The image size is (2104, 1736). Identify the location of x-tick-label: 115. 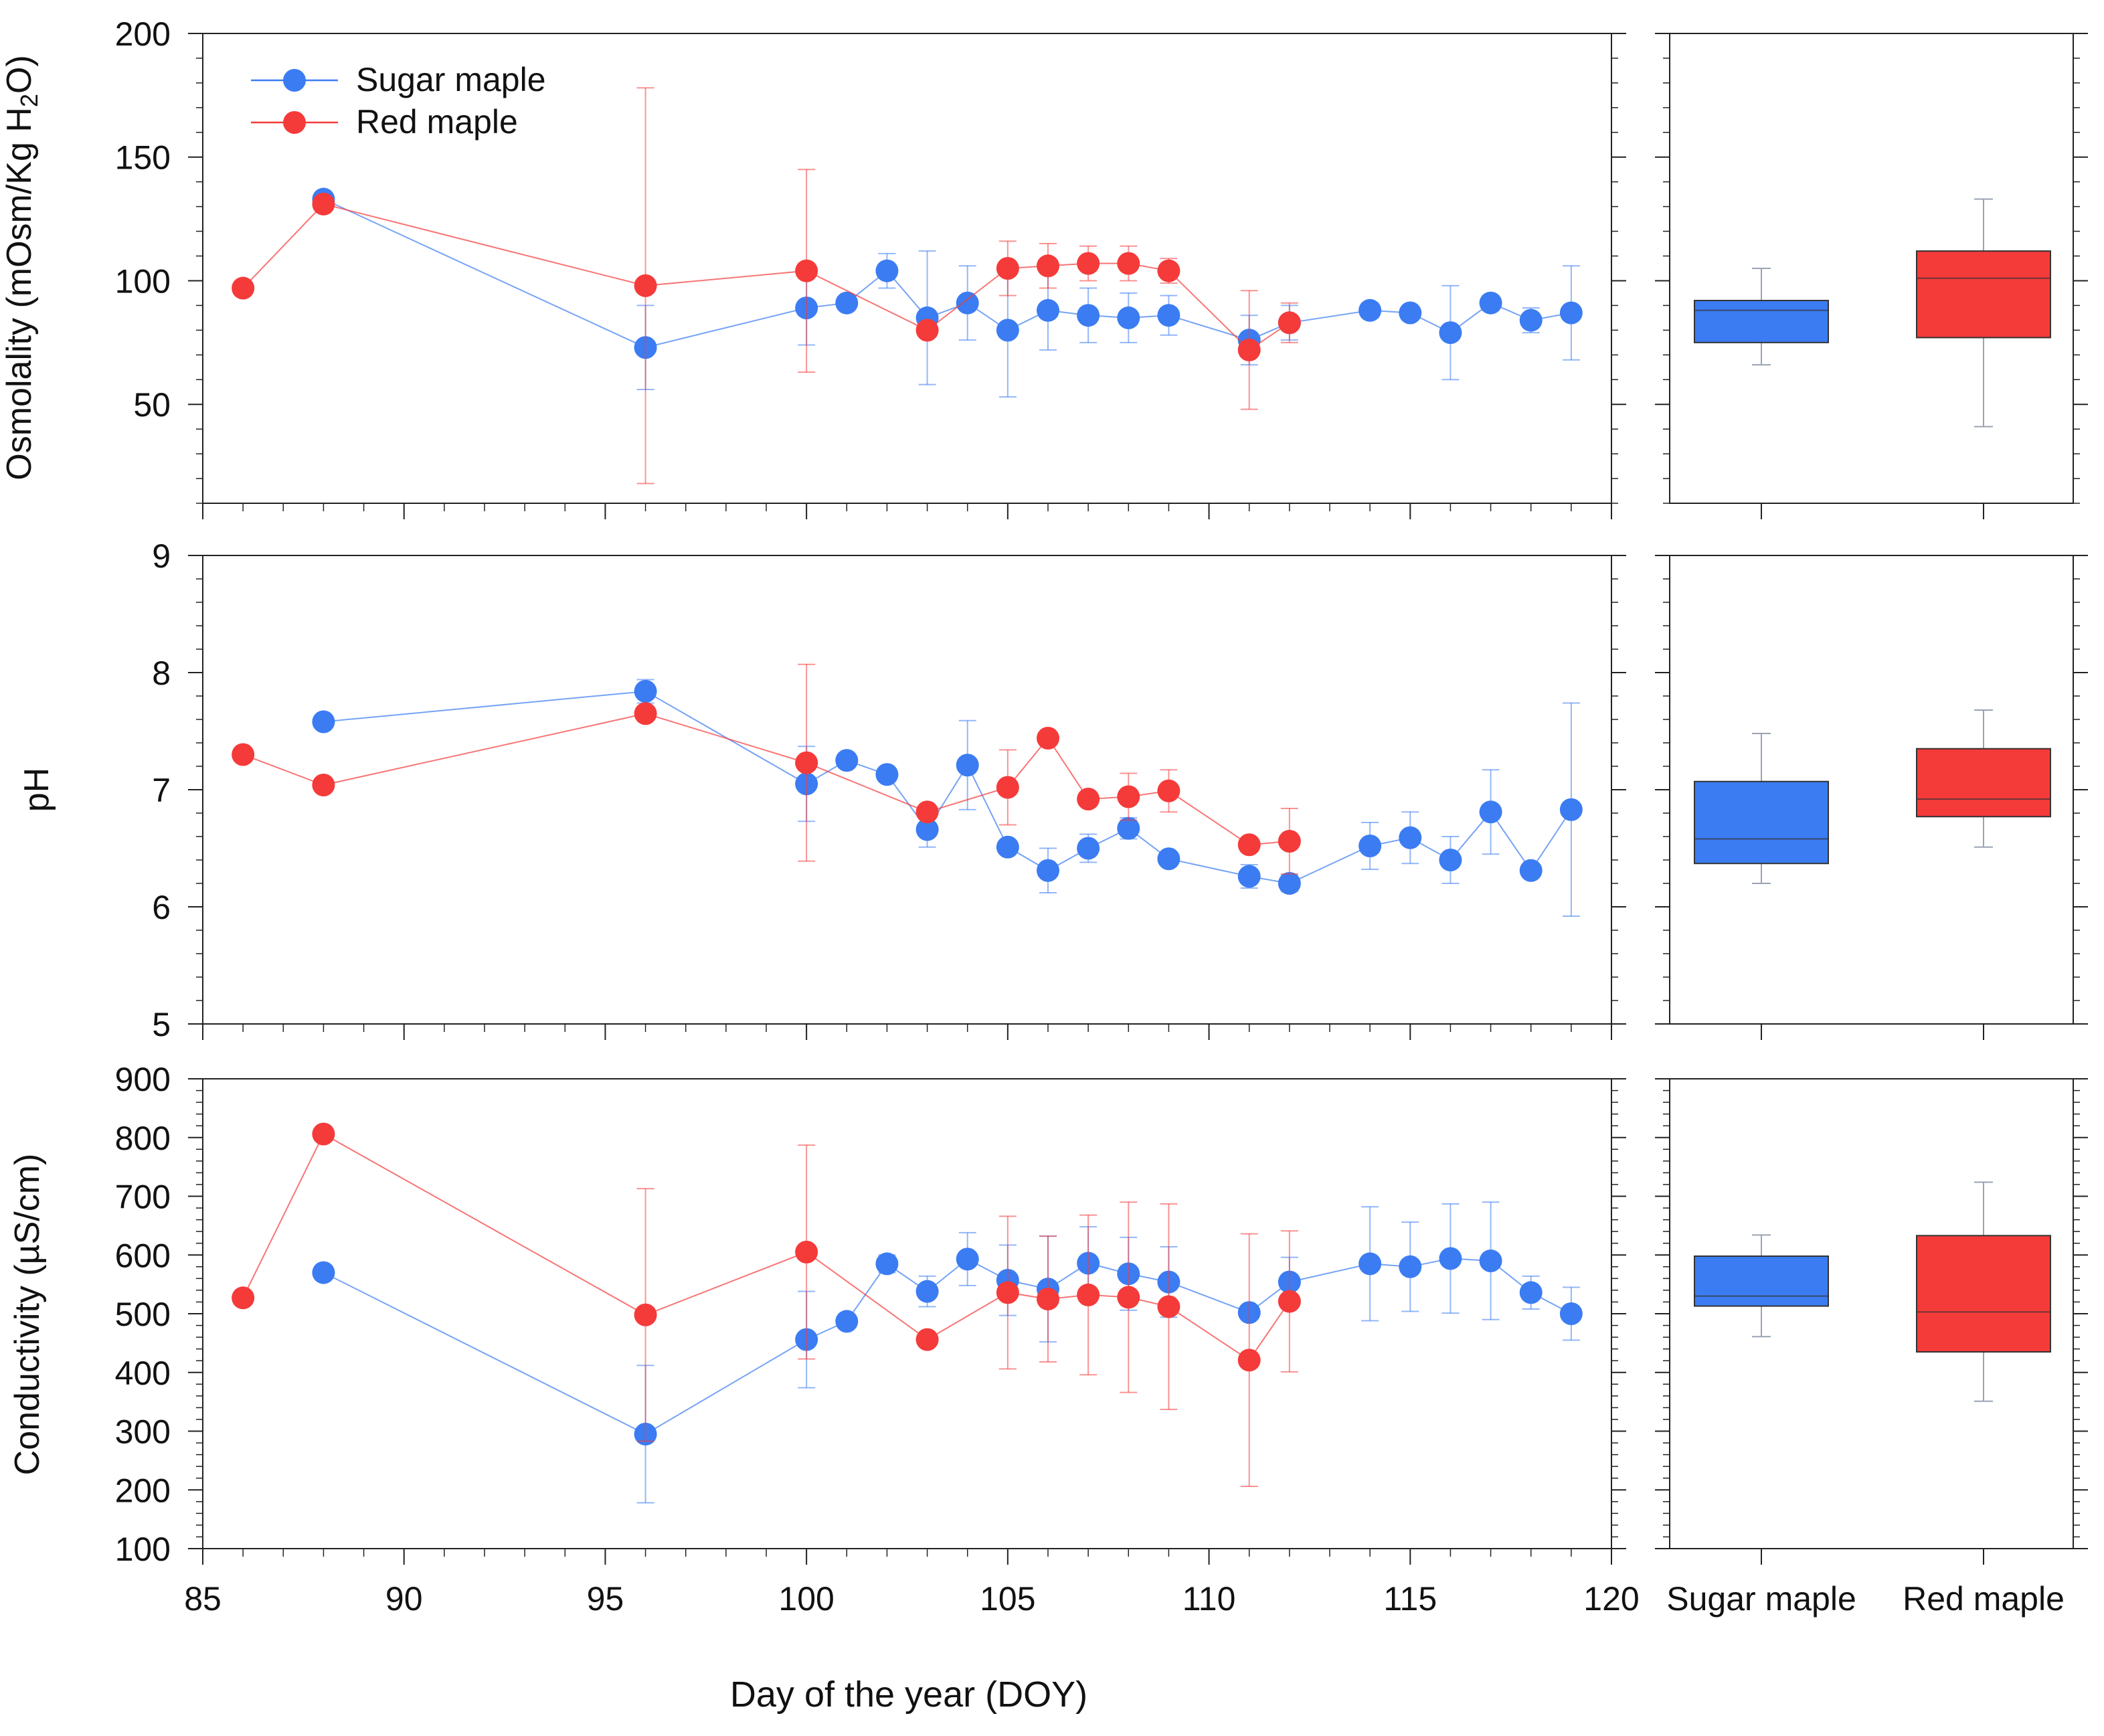
(1410, 1599).